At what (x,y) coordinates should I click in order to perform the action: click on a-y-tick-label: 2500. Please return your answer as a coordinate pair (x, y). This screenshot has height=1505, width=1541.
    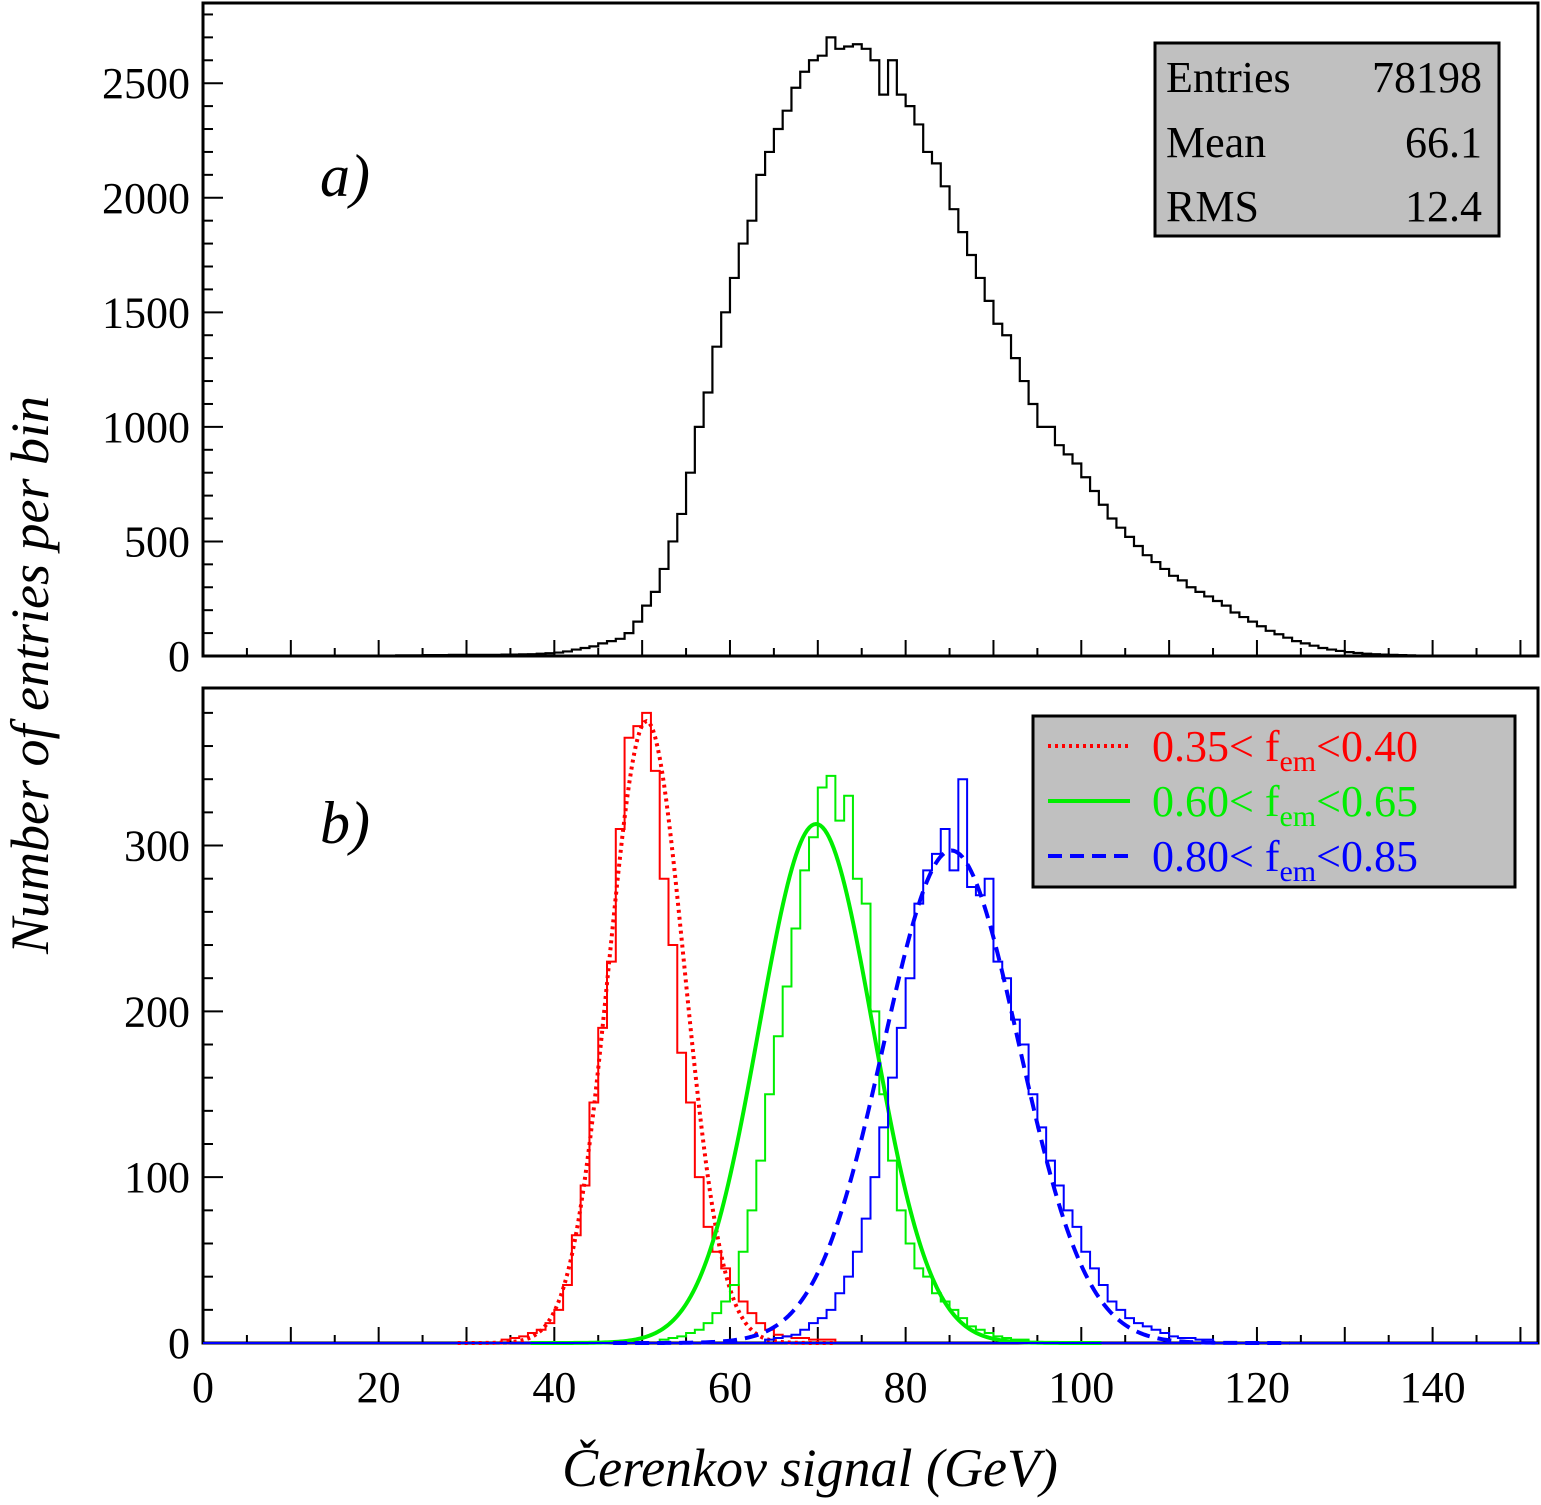
    Looking at the image, I should click on (146, 83).